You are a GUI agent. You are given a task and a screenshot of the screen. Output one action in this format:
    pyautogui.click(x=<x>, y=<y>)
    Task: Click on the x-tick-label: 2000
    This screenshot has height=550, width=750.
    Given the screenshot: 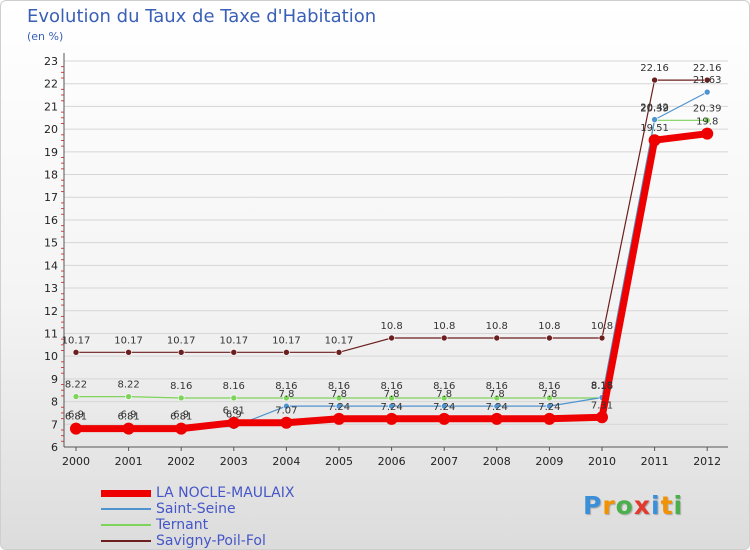 What is the action you would take?
    pyautogui.click(x=76, y=461)
    